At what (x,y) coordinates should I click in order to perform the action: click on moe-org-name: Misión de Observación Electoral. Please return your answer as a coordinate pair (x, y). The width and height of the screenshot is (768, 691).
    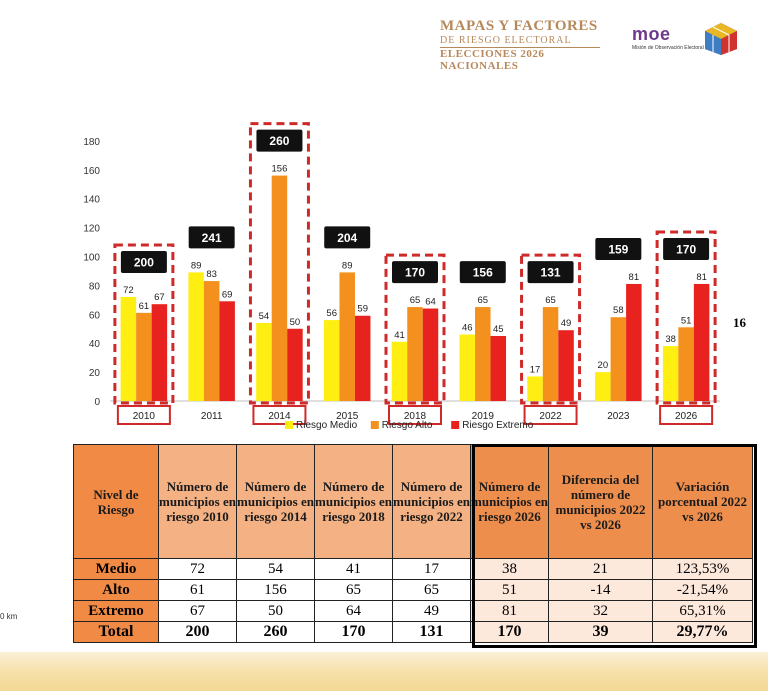
    Looking at the image, I should click on (668, 48).